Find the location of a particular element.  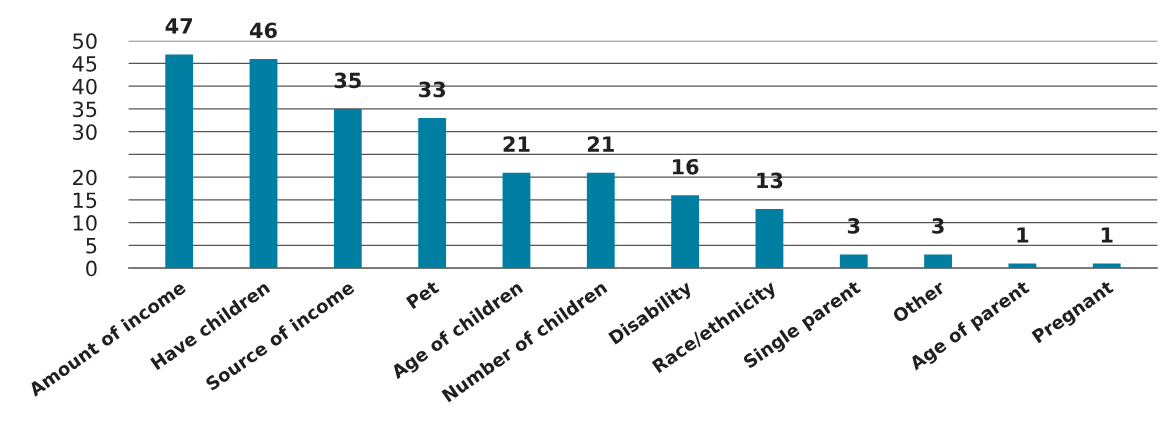

x-tick-label: Pet is located at coordinates (422, 294).